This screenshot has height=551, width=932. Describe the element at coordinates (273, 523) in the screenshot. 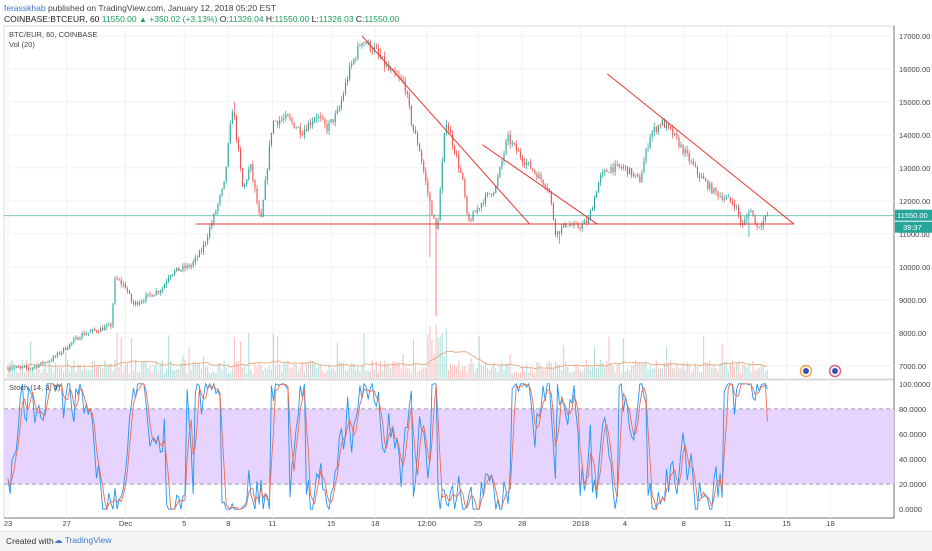

I see `time-tick-label: 11` at that location.